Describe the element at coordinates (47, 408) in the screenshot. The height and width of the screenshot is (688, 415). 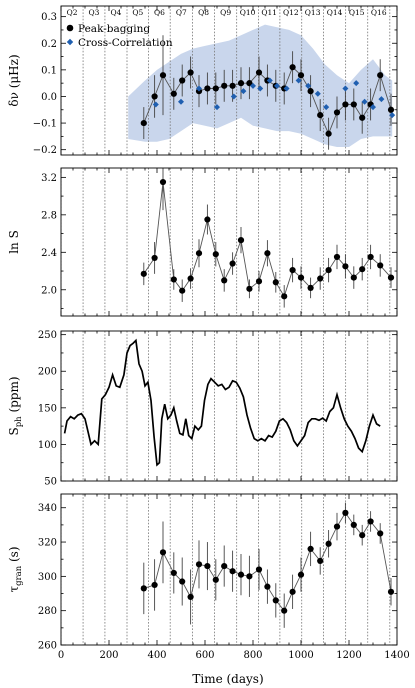
I see `y-tick-label: 150` at that location.